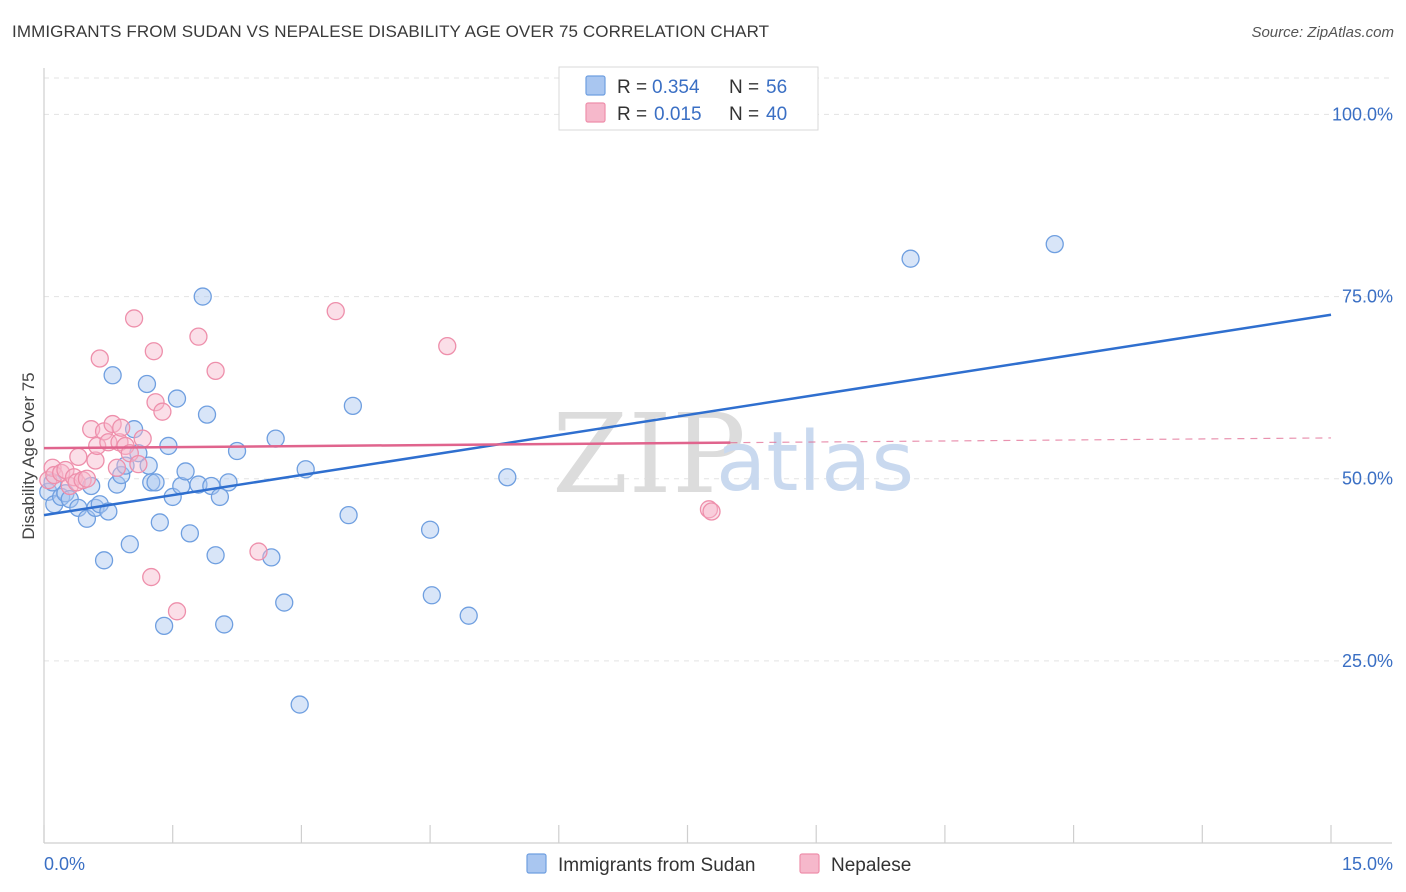 This screenshot has width=1406, height=892. I want to click on y-tick-label-50: 50.0%, so click(1367, 479).